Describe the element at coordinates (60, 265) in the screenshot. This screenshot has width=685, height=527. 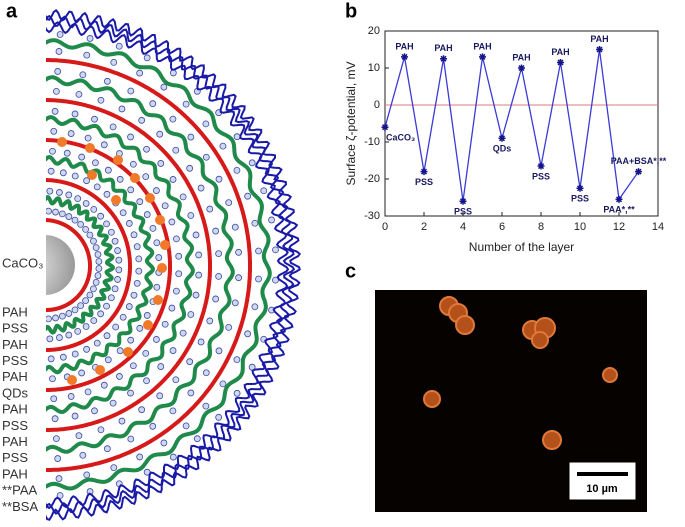
I see `core` at that location.